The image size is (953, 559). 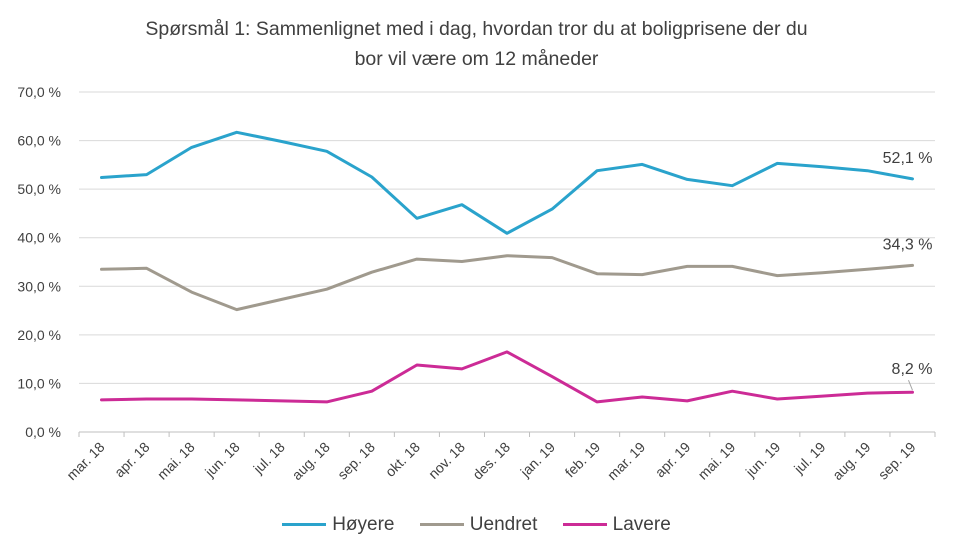 What do you see at coordinates (507, 283) in the screenshot?
I see `series-line-uendret` at bounding box center [507, 283].